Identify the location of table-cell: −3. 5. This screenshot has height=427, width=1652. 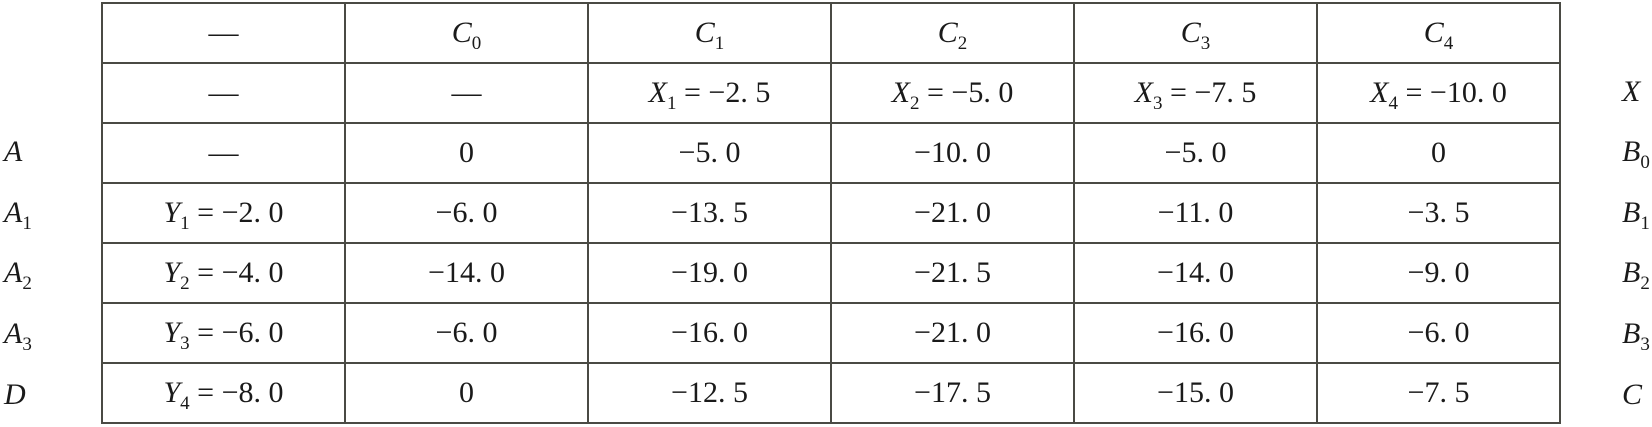
(1438, 213).